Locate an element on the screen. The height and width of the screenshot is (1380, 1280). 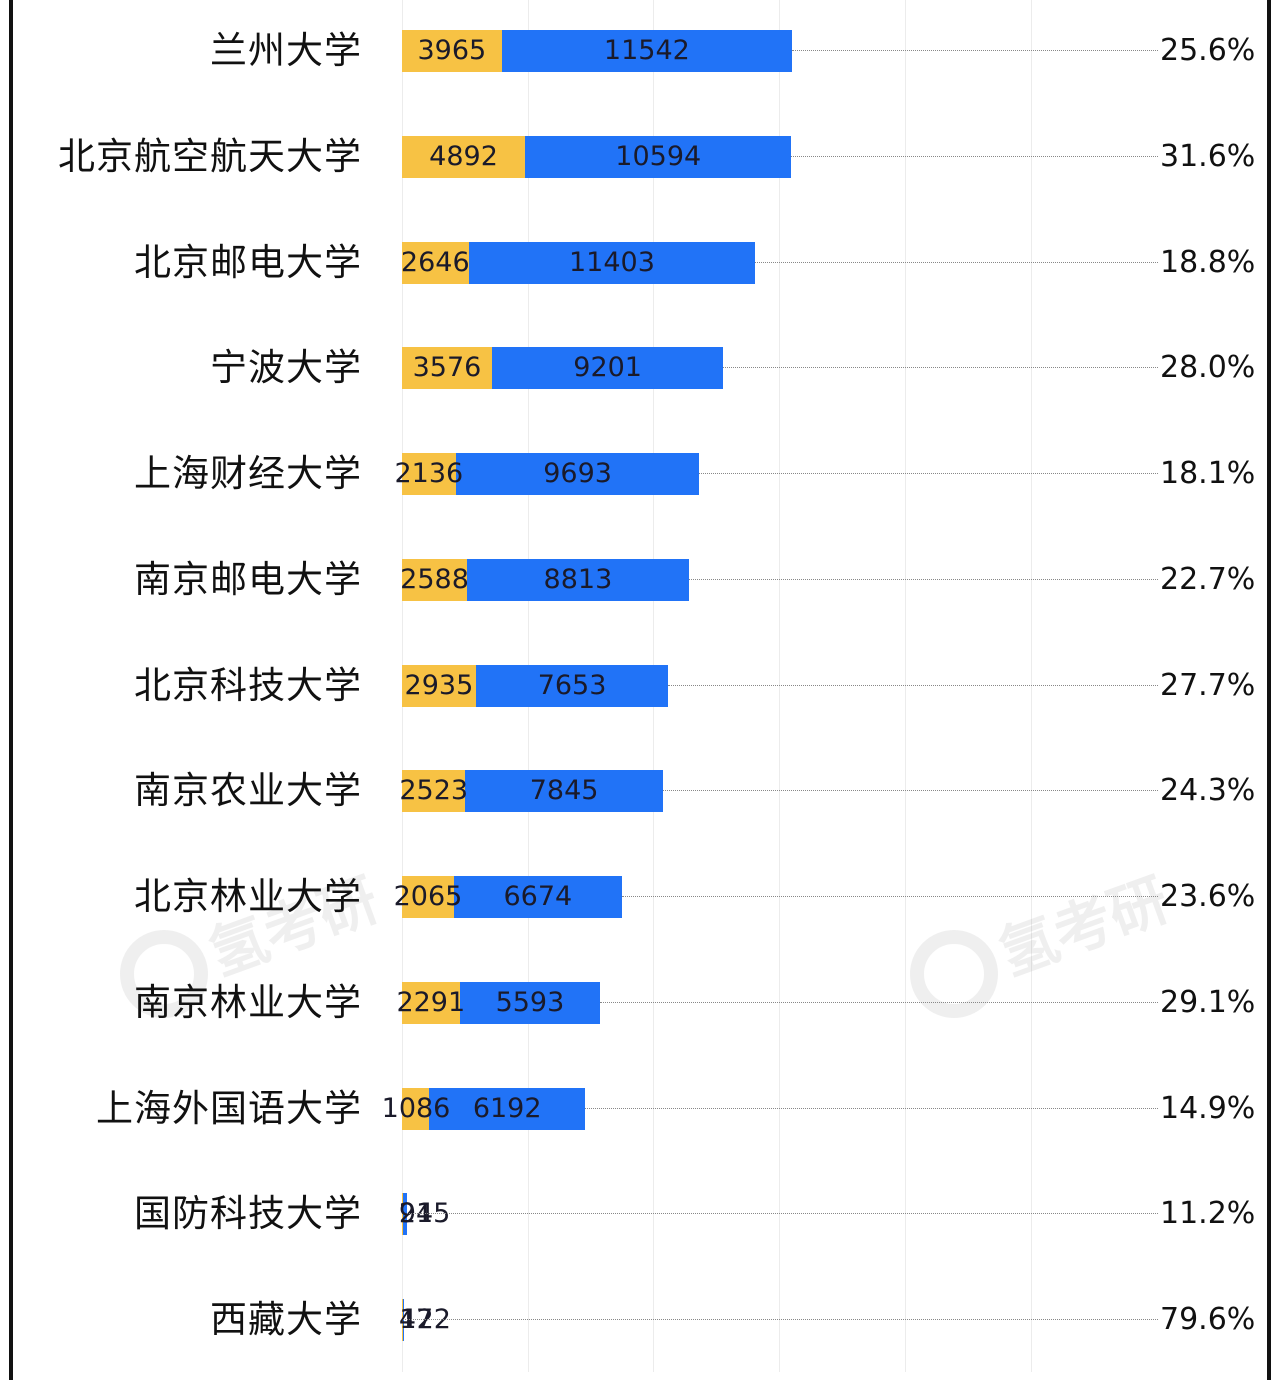
value-label-blue: 9693 is located at coordinates (577, 473).